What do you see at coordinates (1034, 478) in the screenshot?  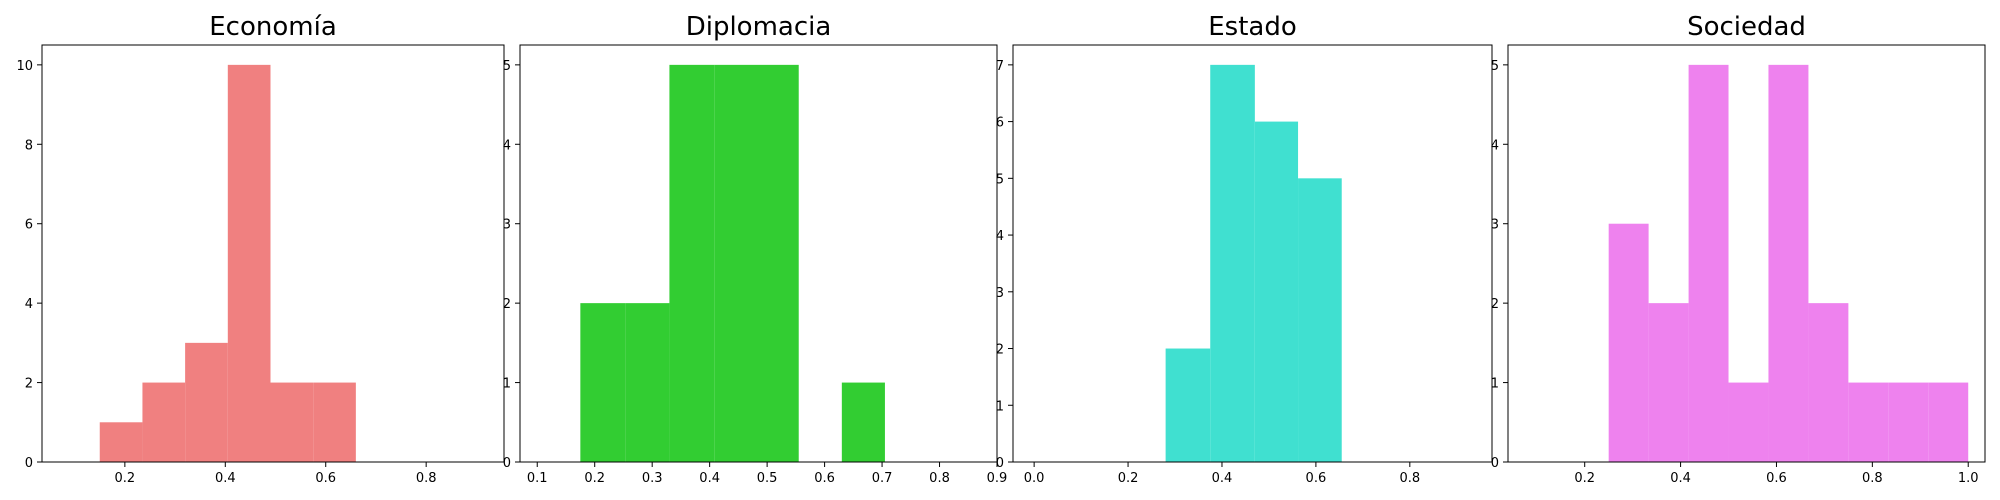 I see `x-tick-label: 0.0` at bounding box center [1034, 478].